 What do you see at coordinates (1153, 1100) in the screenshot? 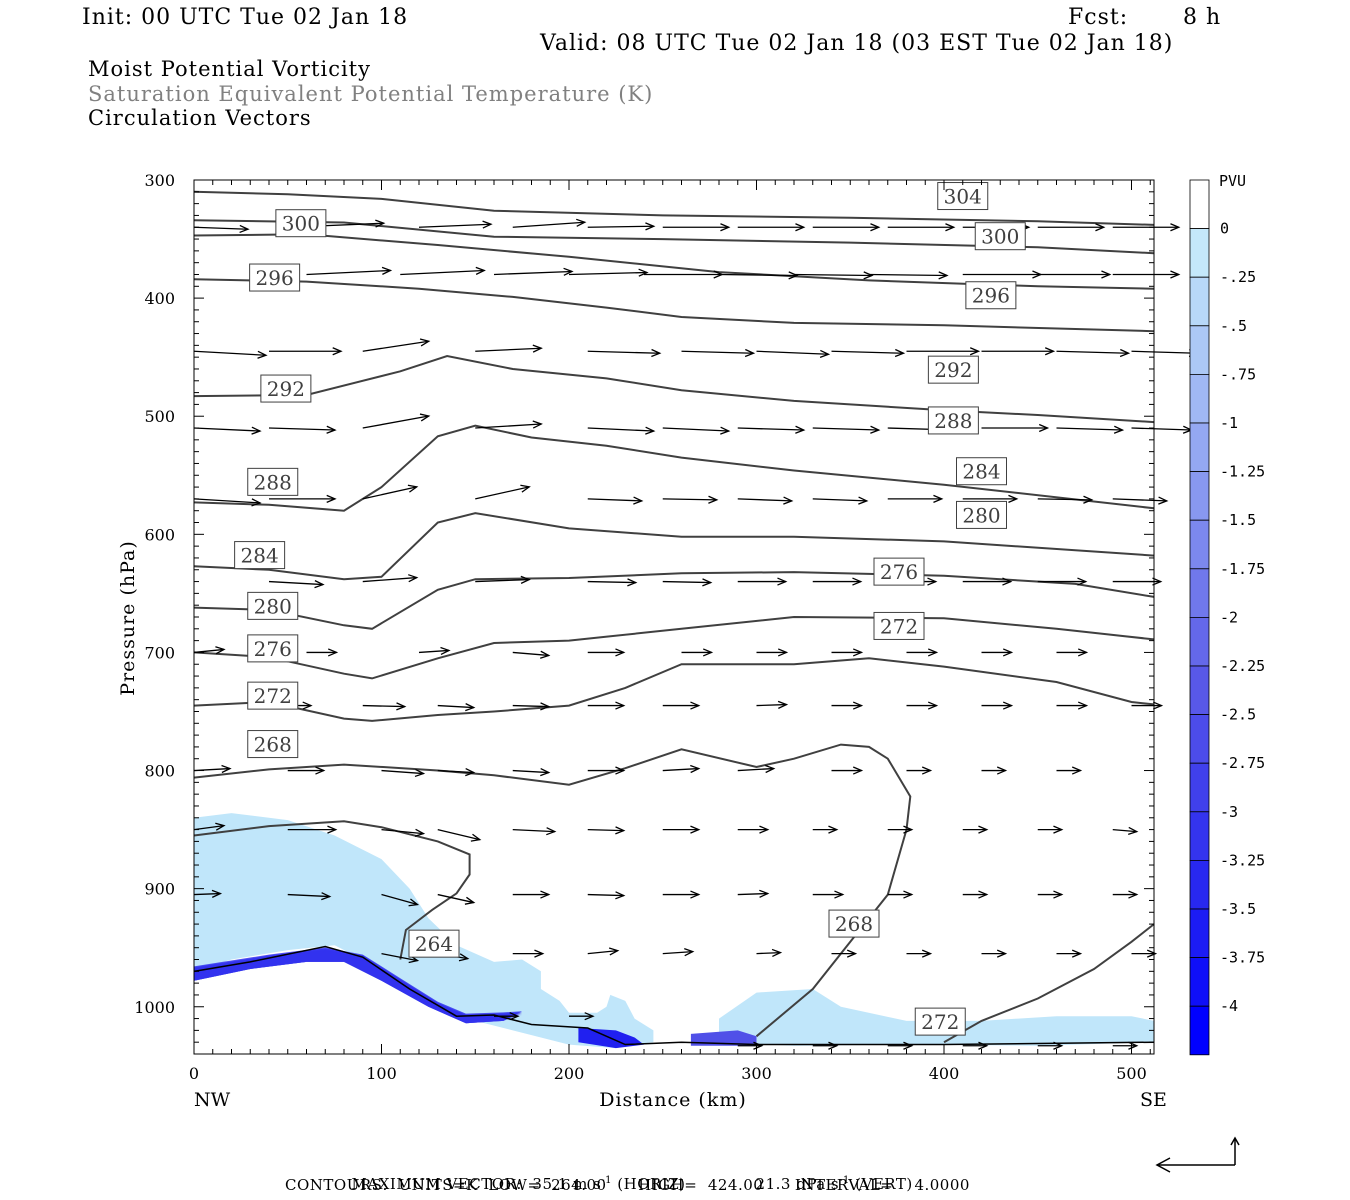
I see `x-axis-right-label: SE` at bounding box center [1153, 1100].